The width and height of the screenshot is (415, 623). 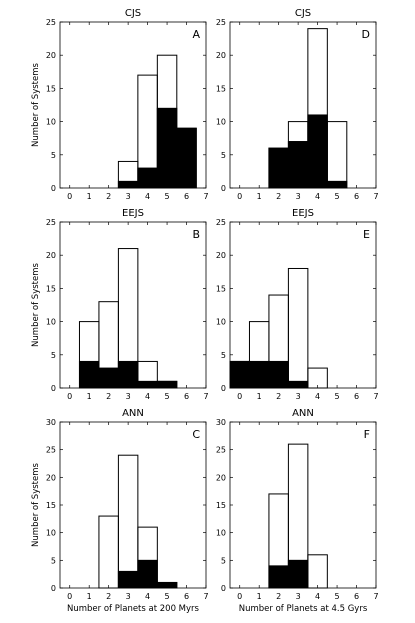 I want to click on panel-a: 0 1 2 3 4 5 6 7 0 5 10 15 20 25 CJS A Number of Systems, so click(x=120, y=104).